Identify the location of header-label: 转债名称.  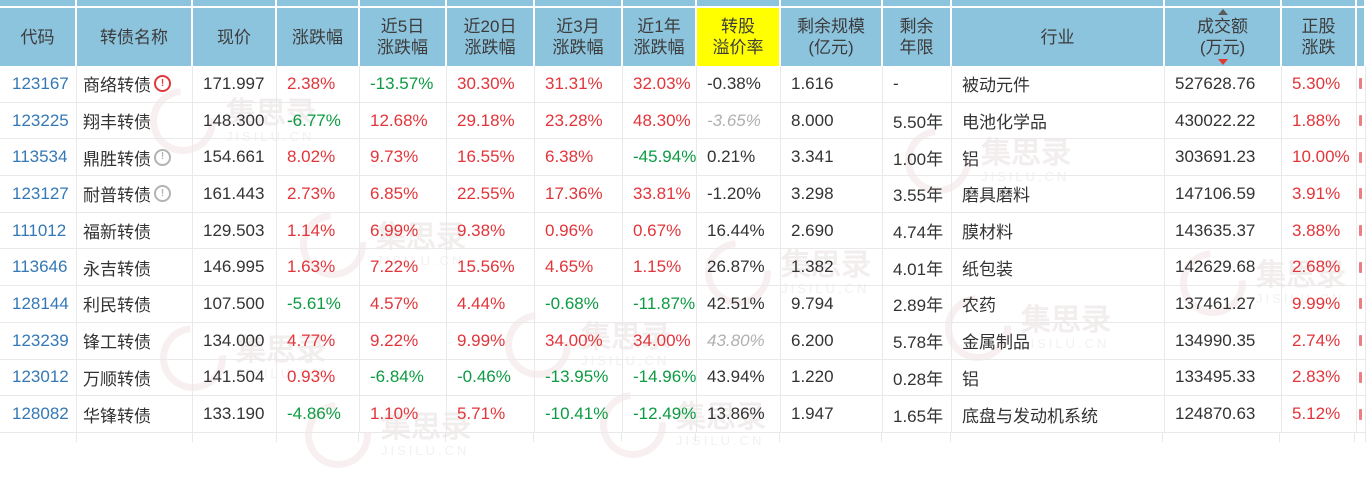
(134, 37).